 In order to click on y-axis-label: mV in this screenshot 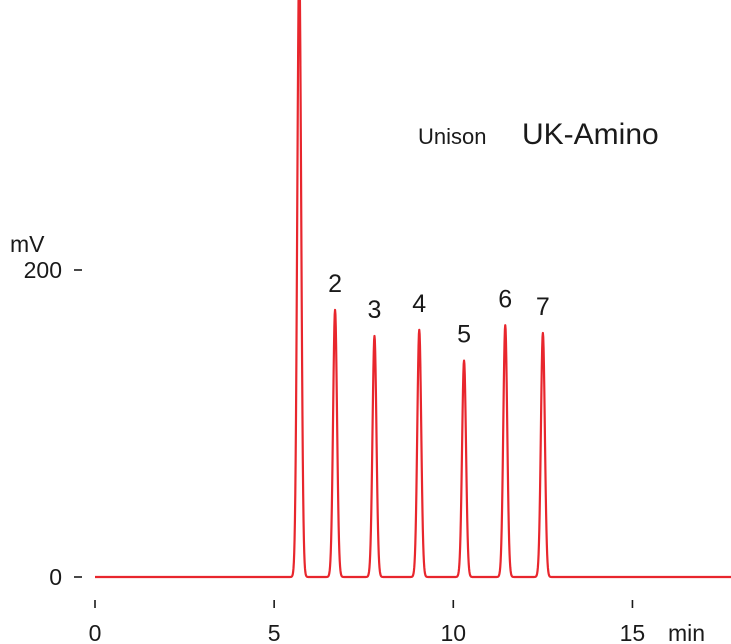, I will do `click(27, 244)`.